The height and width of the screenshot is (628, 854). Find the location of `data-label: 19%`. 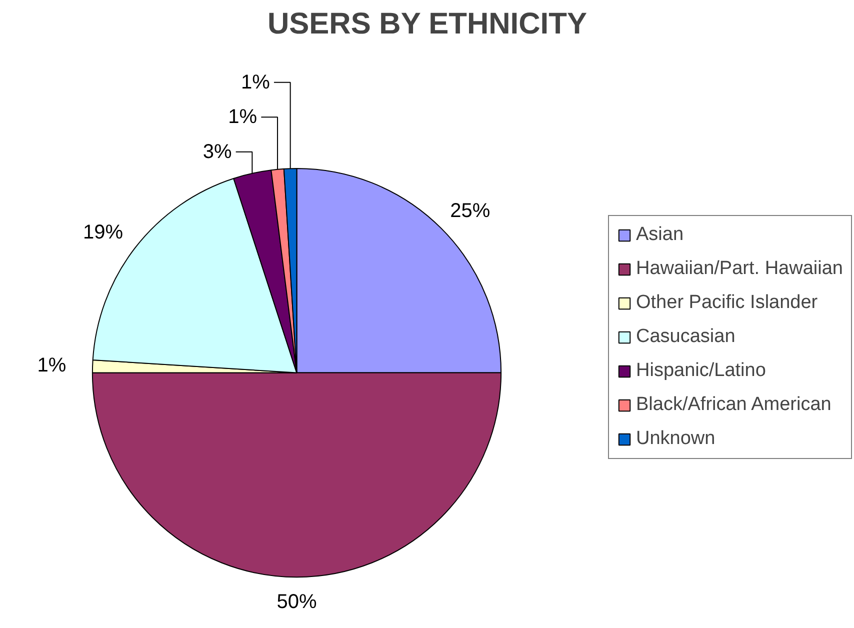

data-label: 19% is located at coordinates (103, 232).